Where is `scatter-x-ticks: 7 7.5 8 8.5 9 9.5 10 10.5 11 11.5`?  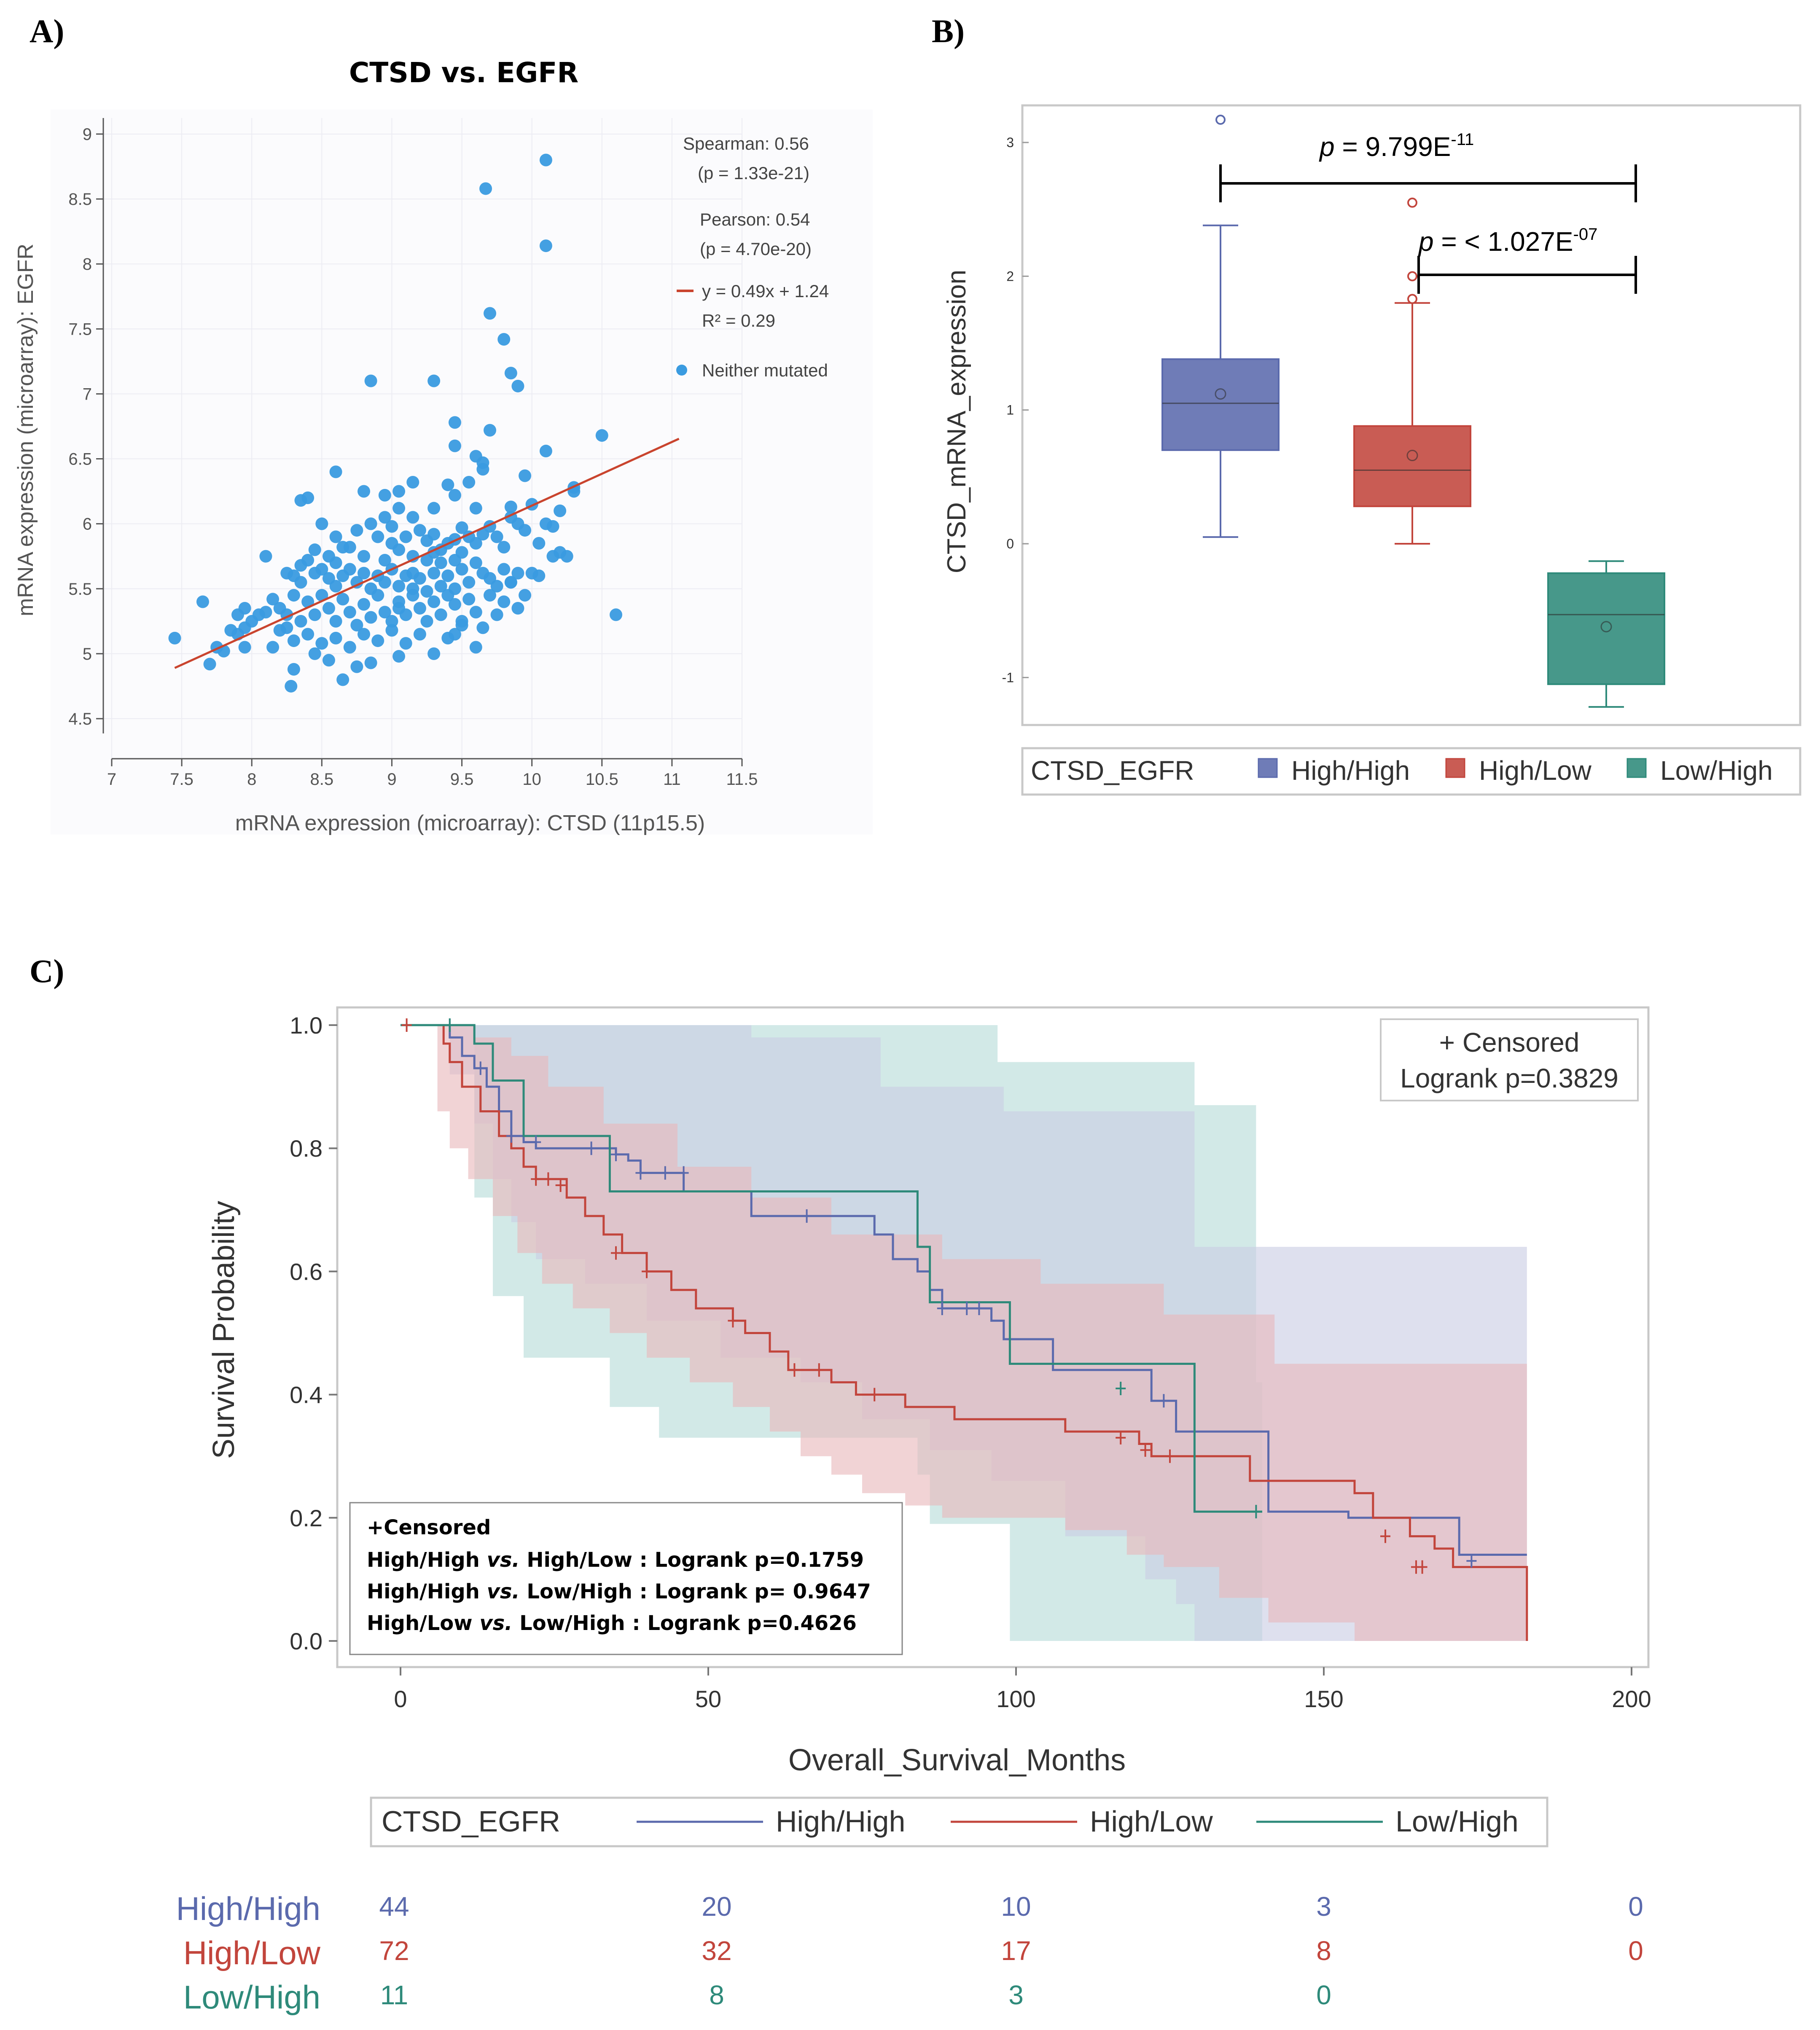
scatter-x-ticks: 7 7.5 8 8.5 9 9.5 10 10.5 11 11.5 is located at coordinates (432, 774).